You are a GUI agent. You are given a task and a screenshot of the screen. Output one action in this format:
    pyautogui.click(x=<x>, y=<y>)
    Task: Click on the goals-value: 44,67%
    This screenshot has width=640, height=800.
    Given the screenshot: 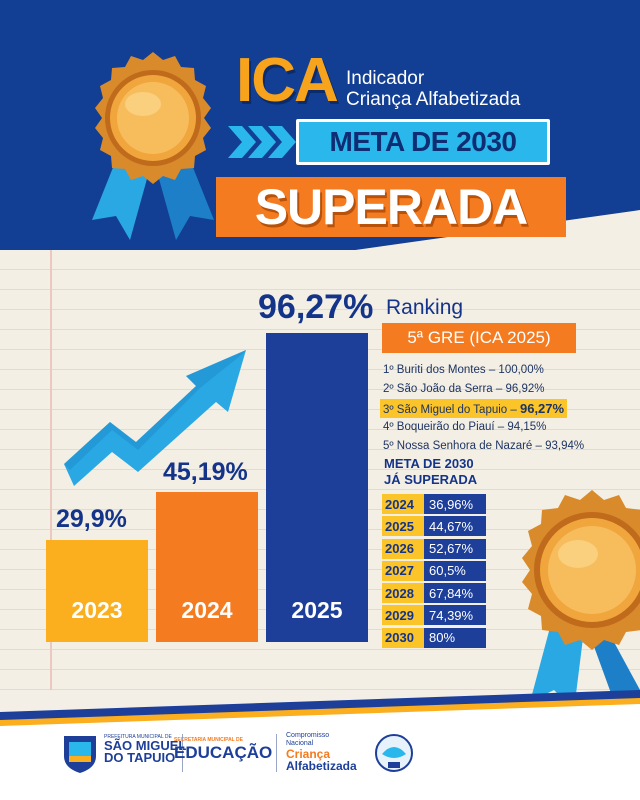 What is the action you would take?
    pyautogui.click(x=455, y=526)
    